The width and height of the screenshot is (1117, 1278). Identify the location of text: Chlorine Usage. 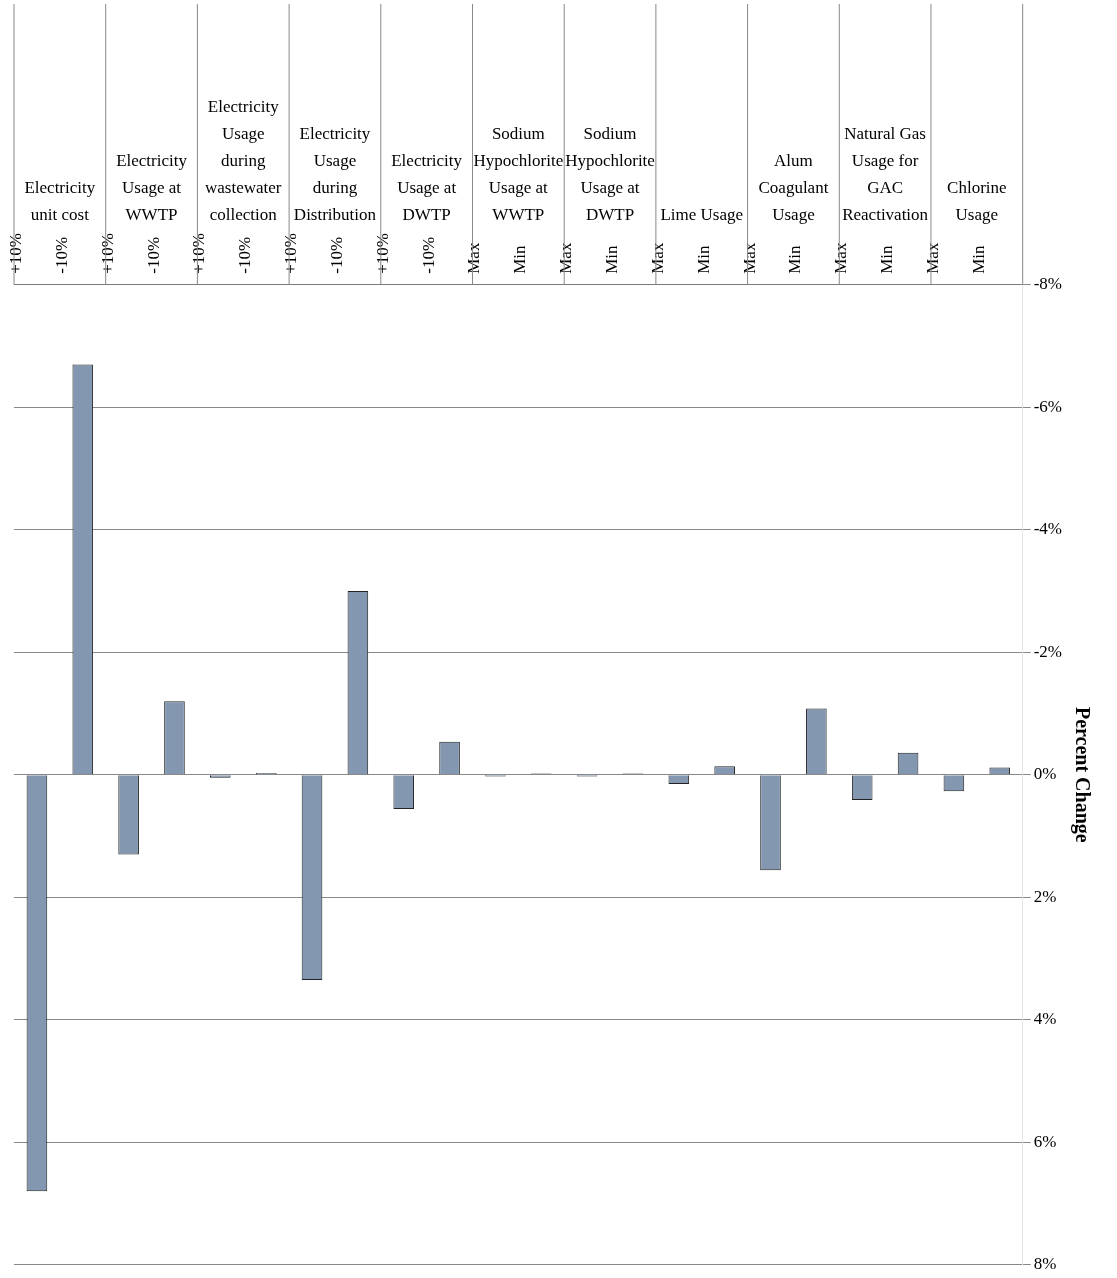
(977, 200).